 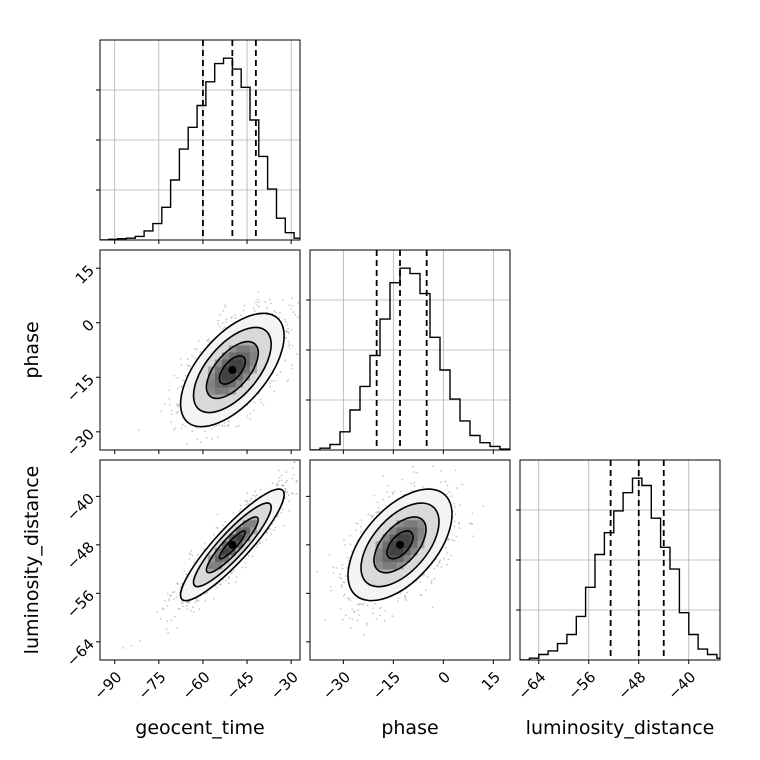 I want to click on luminosity_distance-vs-geocent_time-center-marker, so click(x=232, y=544).